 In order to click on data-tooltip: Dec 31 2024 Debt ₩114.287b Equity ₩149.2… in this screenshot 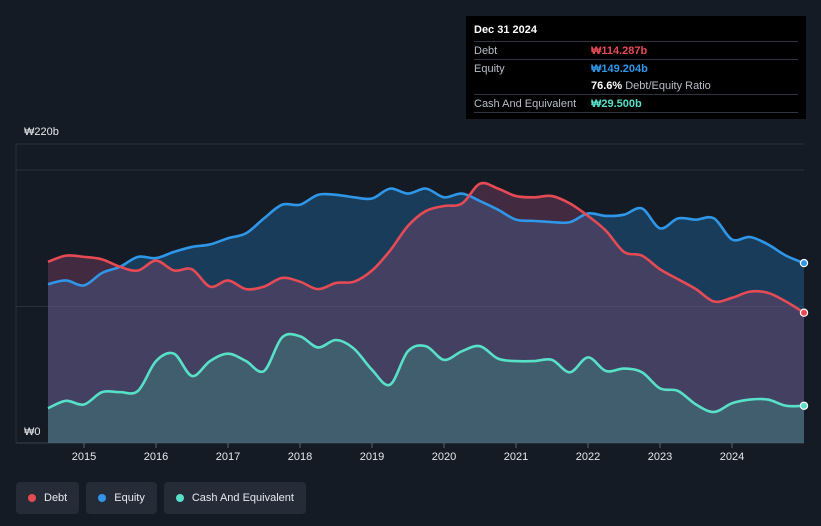, I will do `click(636, 67)`.